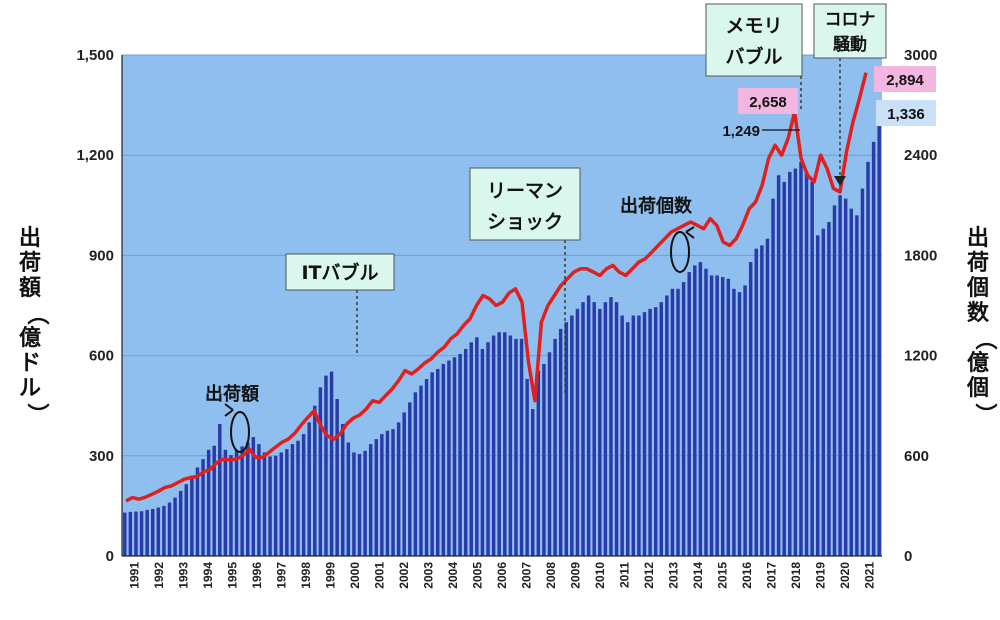 The image size is (1000, 620). What do you see at coordinates (95, 55) in the screenshot?
I see `y-left-tick-label: 1,500` at bounding box center [95, 55].